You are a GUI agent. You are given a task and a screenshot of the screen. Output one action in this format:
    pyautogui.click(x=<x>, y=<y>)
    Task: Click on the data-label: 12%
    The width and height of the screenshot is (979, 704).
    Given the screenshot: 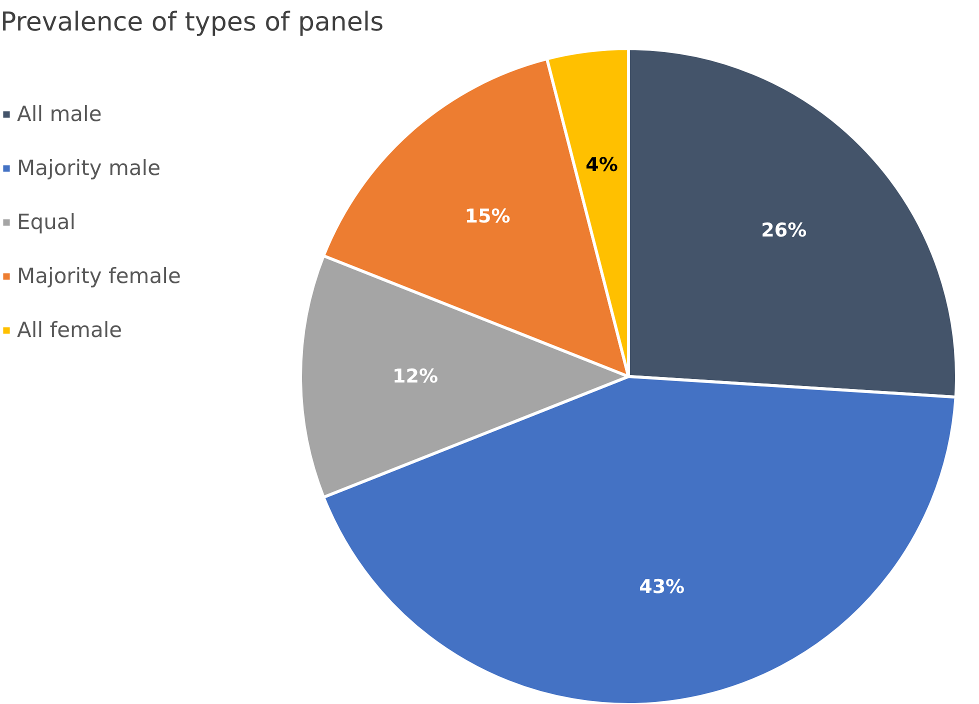 What is the action you would take?
    pyautogui.click(x=415, y=377)
    